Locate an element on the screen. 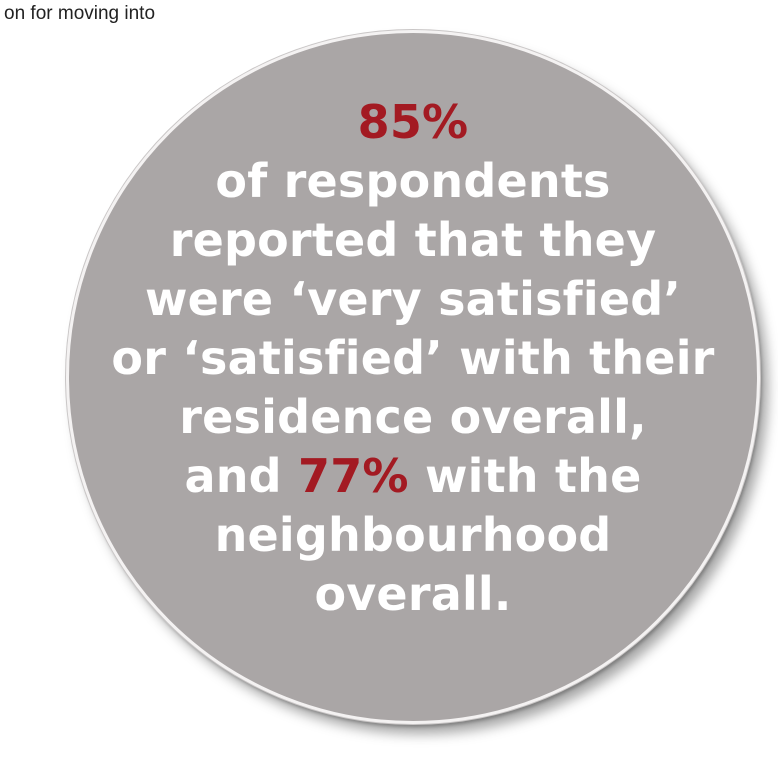 This screenshot has height=772, width=778. statistic-line-7: neighbourhood is located at coordinates (413, 535).